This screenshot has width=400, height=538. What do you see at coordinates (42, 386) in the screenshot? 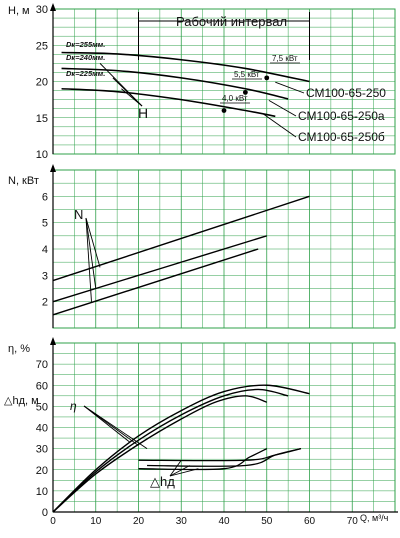
I see `y-tick-label: 60` at bounding box center [42, 386].